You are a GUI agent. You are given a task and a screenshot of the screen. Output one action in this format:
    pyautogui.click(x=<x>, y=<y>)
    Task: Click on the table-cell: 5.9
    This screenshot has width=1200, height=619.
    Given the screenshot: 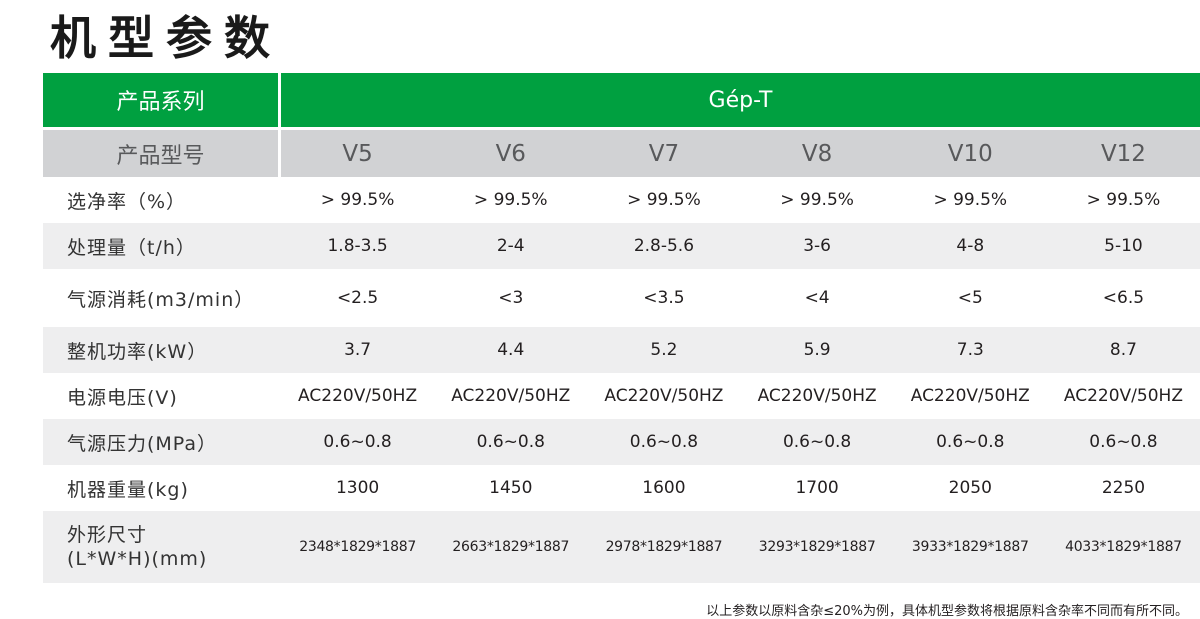 What is the action you would take?
    pyautogui.click(x=817, y=350)
    